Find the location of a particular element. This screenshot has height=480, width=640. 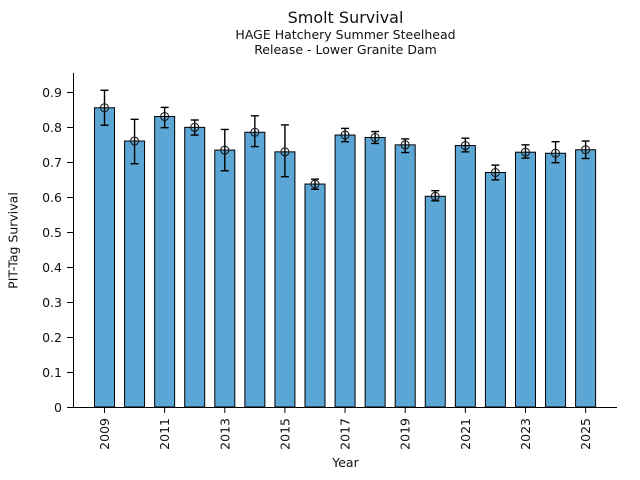

y-tick-label: 0.6 is located at coordinates (52, 197).